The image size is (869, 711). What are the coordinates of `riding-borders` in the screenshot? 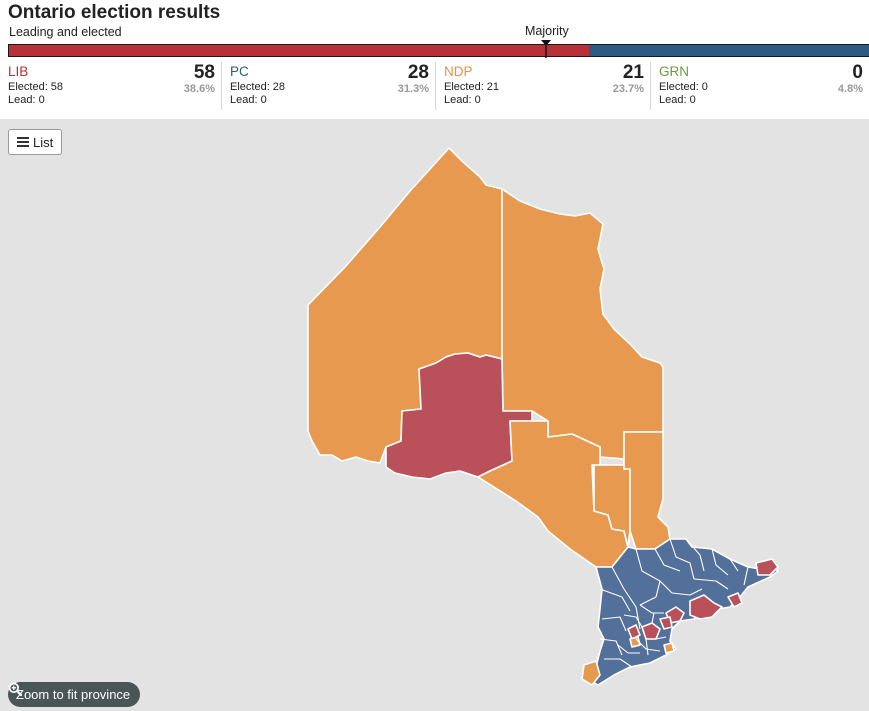 It's located at (674, 603).